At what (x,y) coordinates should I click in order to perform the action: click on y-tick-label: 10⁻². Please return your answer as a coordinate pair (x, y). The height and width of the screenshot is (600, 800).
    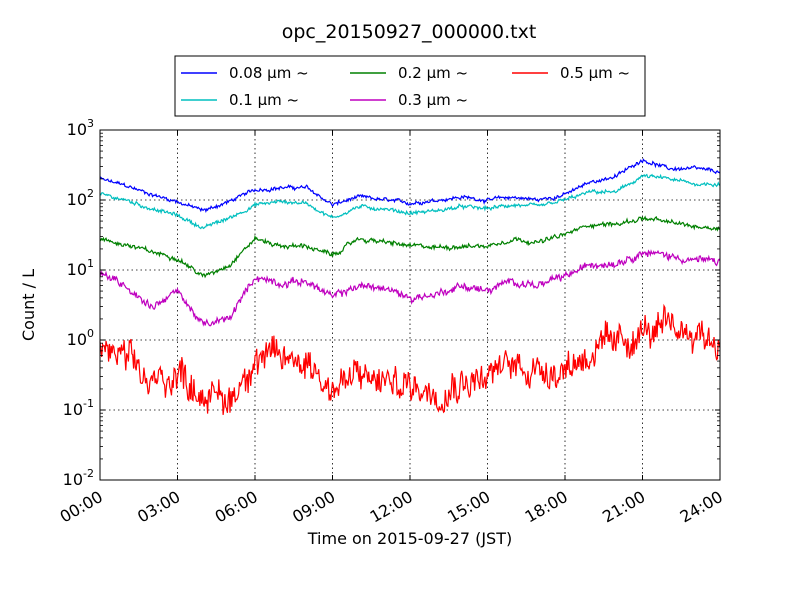
    Looking at the image, I should click on (78, 478).